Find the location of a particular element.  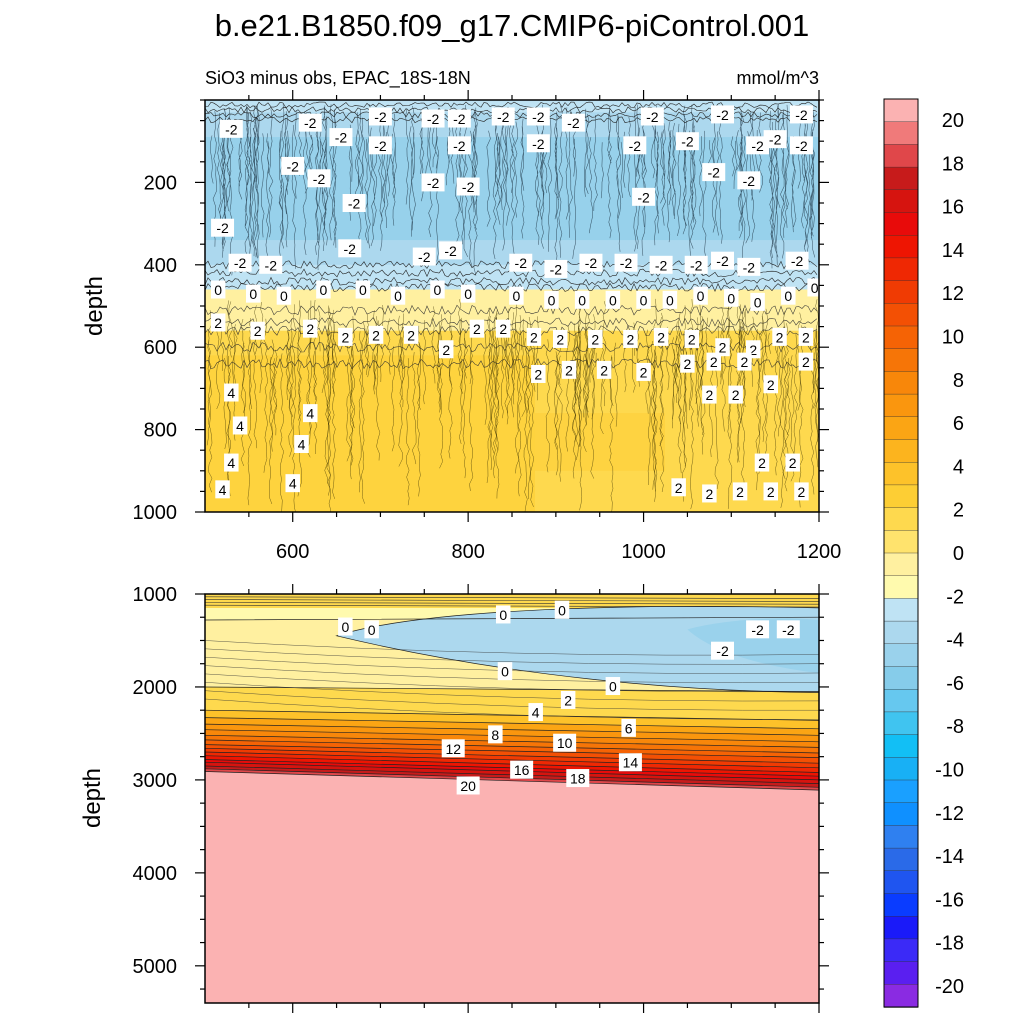

upper-contour-label-13: -2 is located at coordinates (459, 145).